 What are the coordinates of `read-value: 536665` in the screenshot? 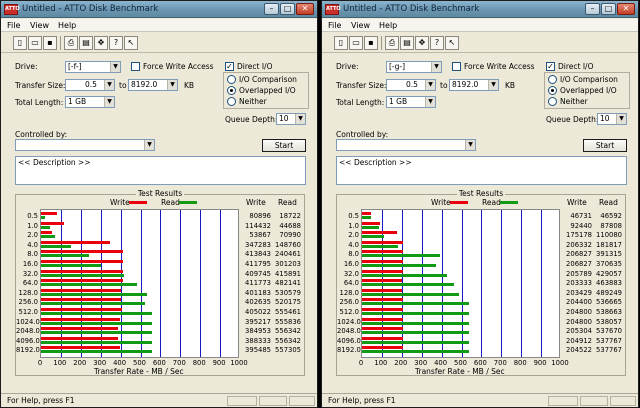 It's located at (609, 302).